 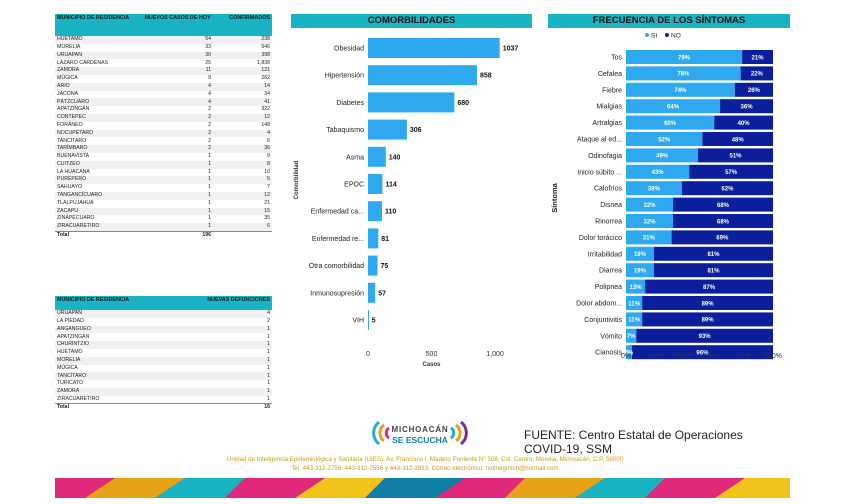 What do you see at coordinates (163, 204) in the screenshot?
I see `table-row: TLALPUJAHUA 1 21` at bounding box center [163, 204].